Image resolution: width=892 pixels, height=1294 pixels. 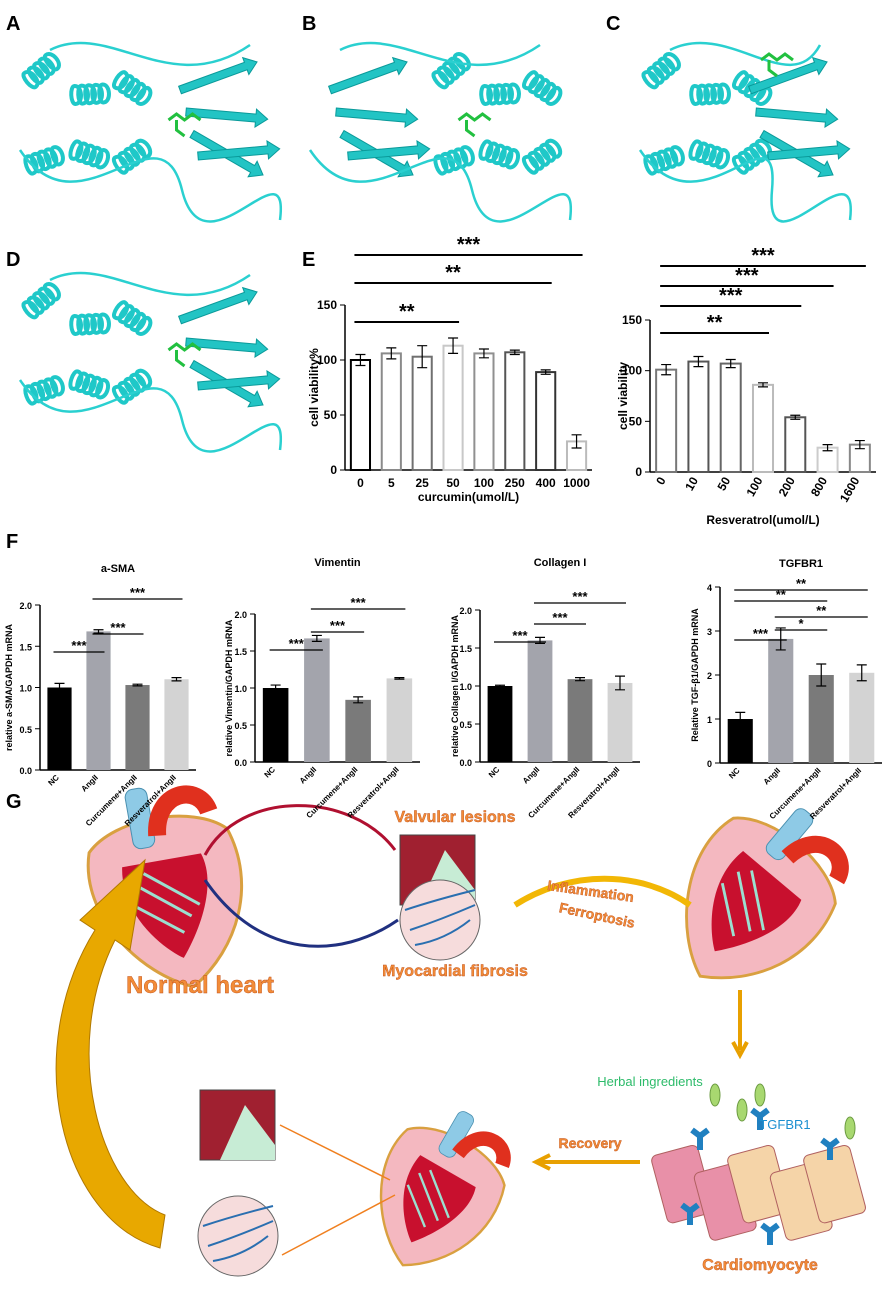 I want to click on heart-chamber, so click(x=165, y=905).